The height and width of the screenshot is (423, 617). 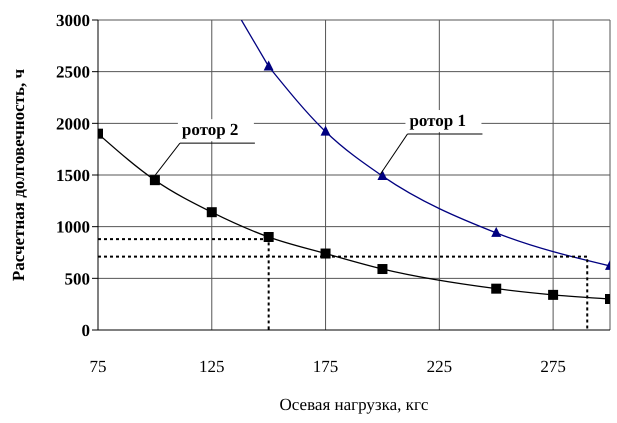 I want to click on y-tick-label: 2500, so click(x=73, y=72).